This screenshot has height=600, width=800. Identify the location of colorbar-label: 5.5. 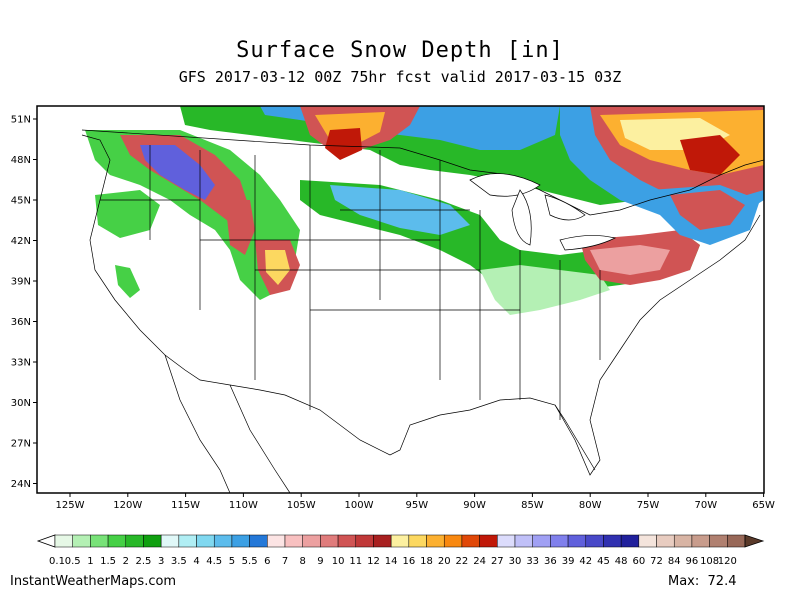
(250, 561).